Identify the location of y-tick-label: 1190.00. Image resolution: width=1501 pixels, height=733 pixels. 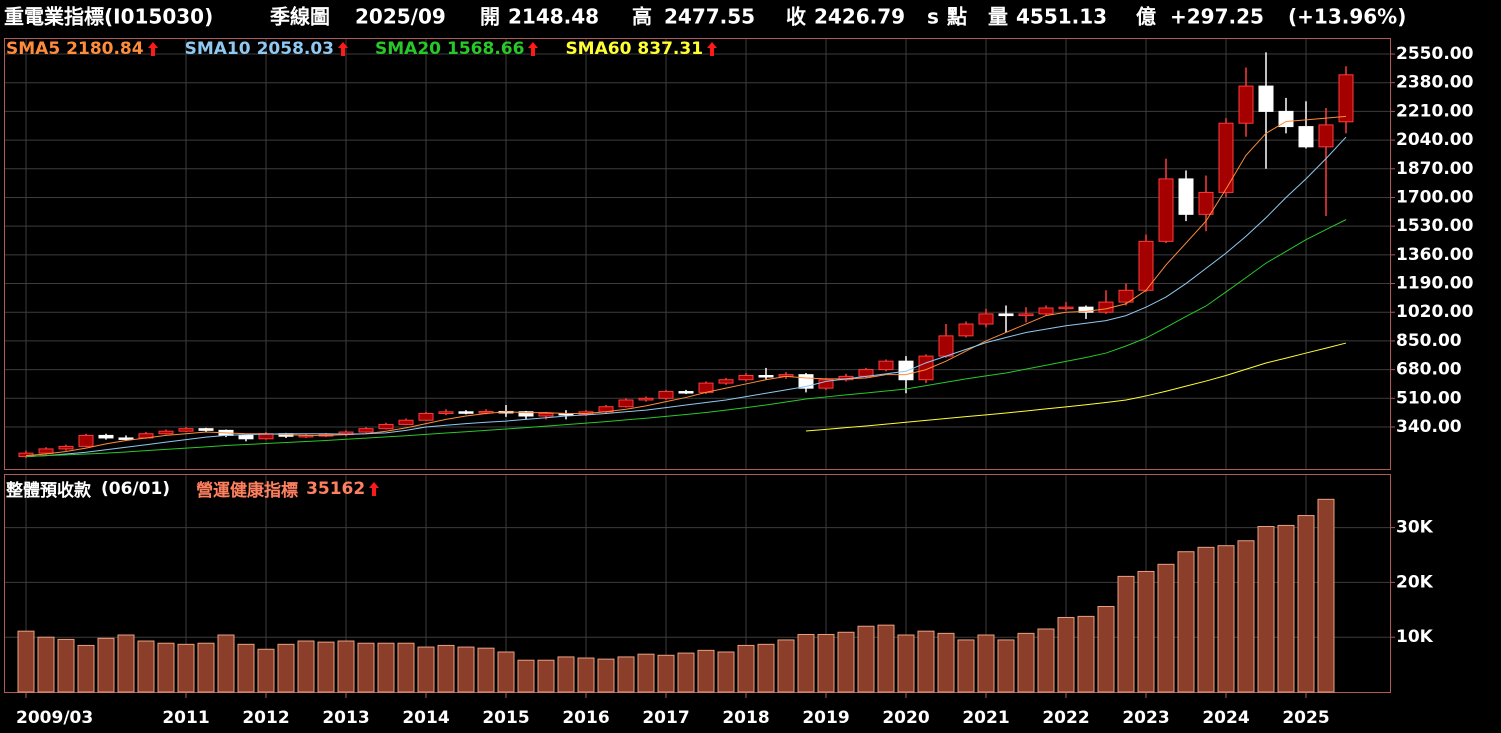
(1435, 284).